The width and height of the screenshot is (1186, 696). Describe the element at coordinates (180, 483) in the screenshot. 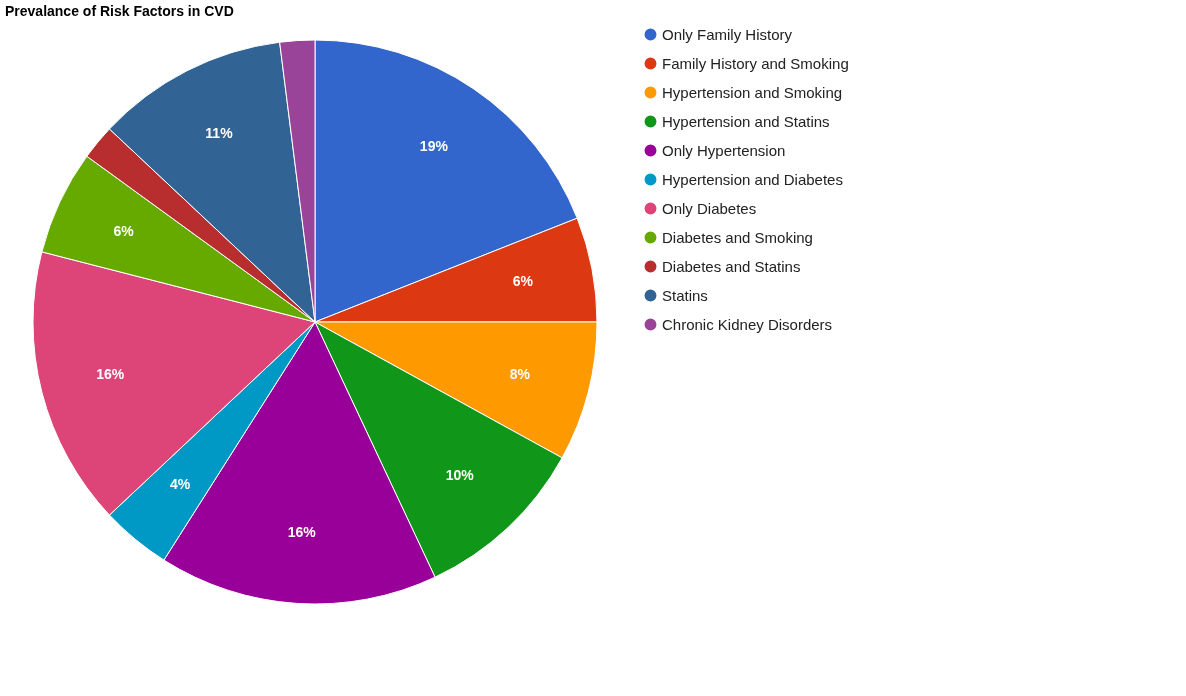

I see `data-label: 4%` at that location.